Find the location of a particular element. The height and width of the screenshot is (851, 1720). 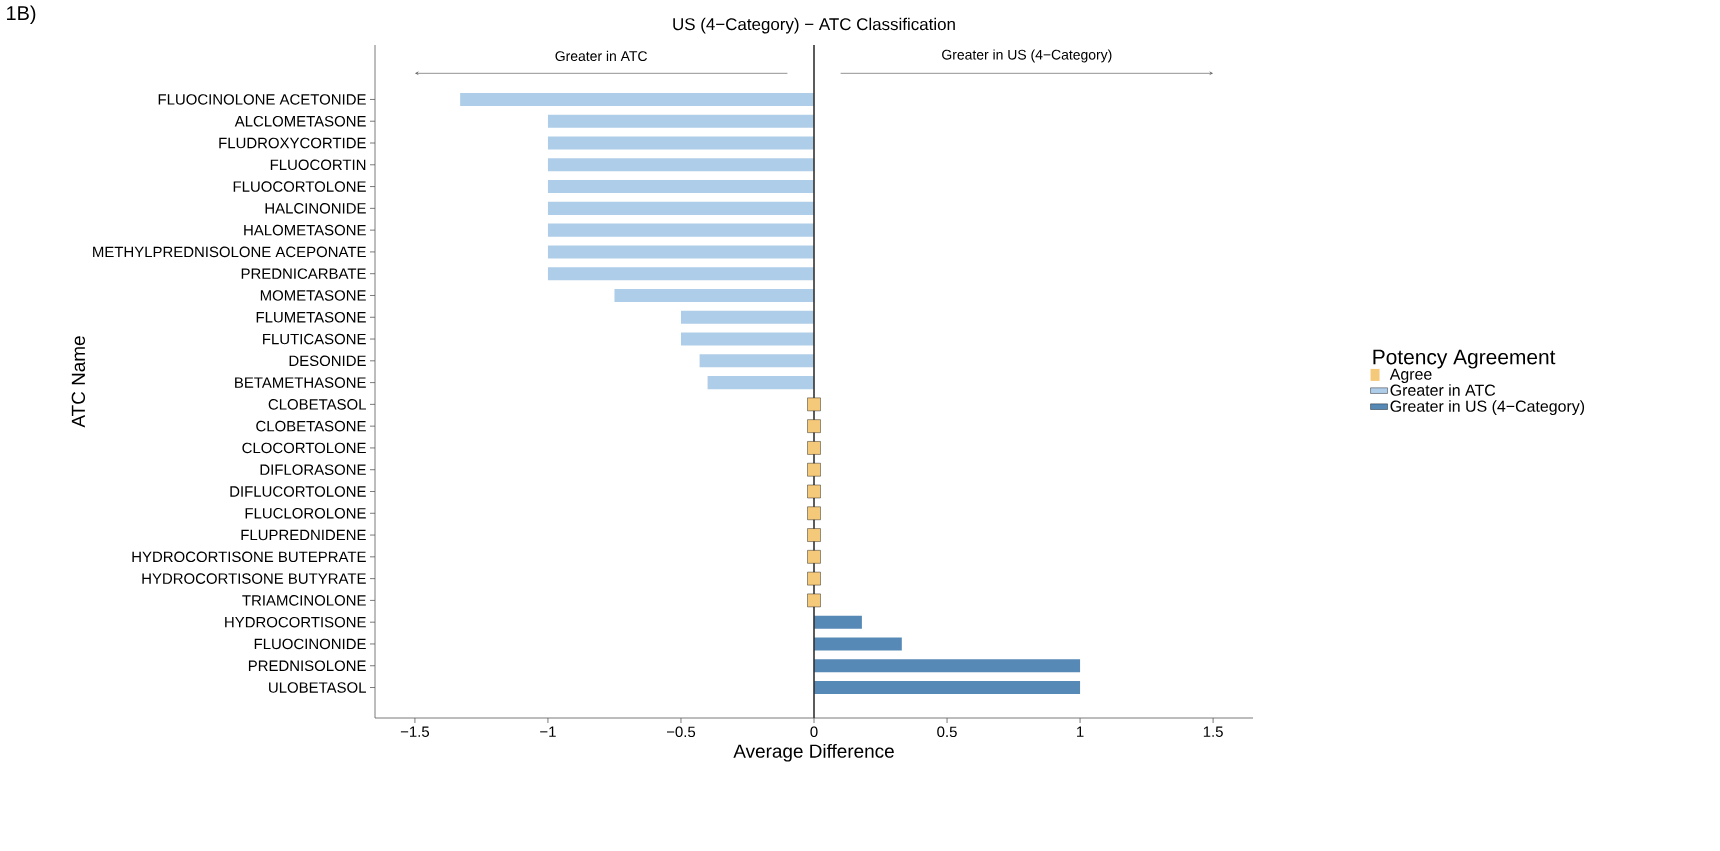

y-tick-label: BETAMETHASONE is located at coordinates (300, 382).